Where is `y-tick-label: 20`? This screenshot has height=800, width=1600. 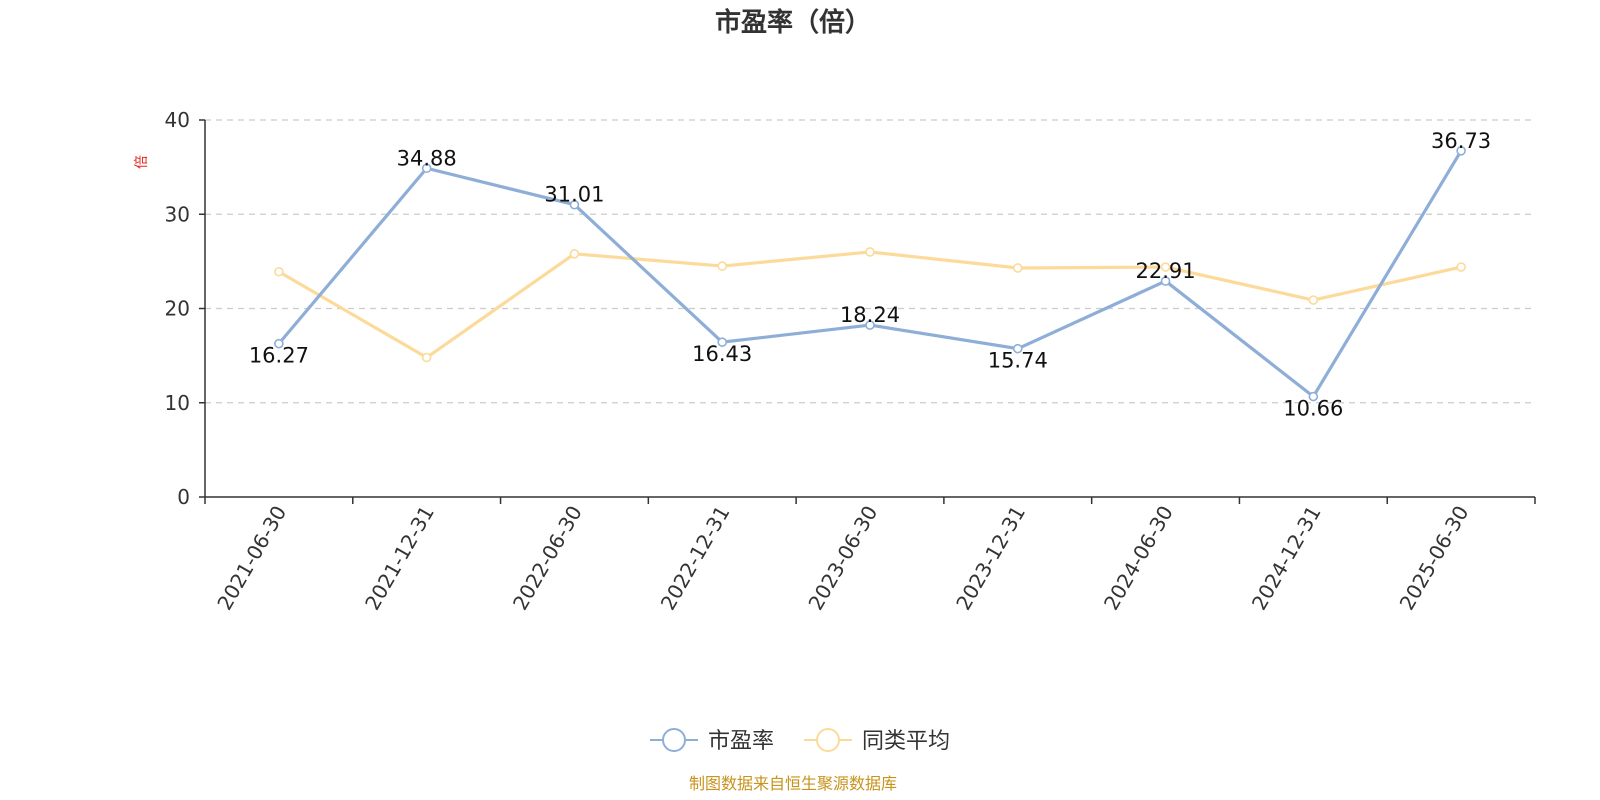 y-tick-label: 20 is located at coordinates (177, 309).